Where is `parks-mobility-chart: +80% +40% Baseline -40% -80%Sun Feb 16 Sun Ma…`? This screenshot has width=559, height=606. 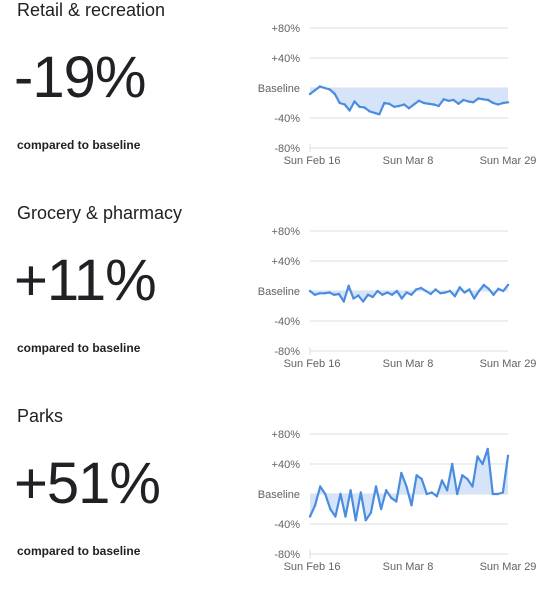 parks-mobility-chart: +80% +40% Baseline -40% -80%Sun Feb 16 Sun Ma… is located at coordinates (397, 501).